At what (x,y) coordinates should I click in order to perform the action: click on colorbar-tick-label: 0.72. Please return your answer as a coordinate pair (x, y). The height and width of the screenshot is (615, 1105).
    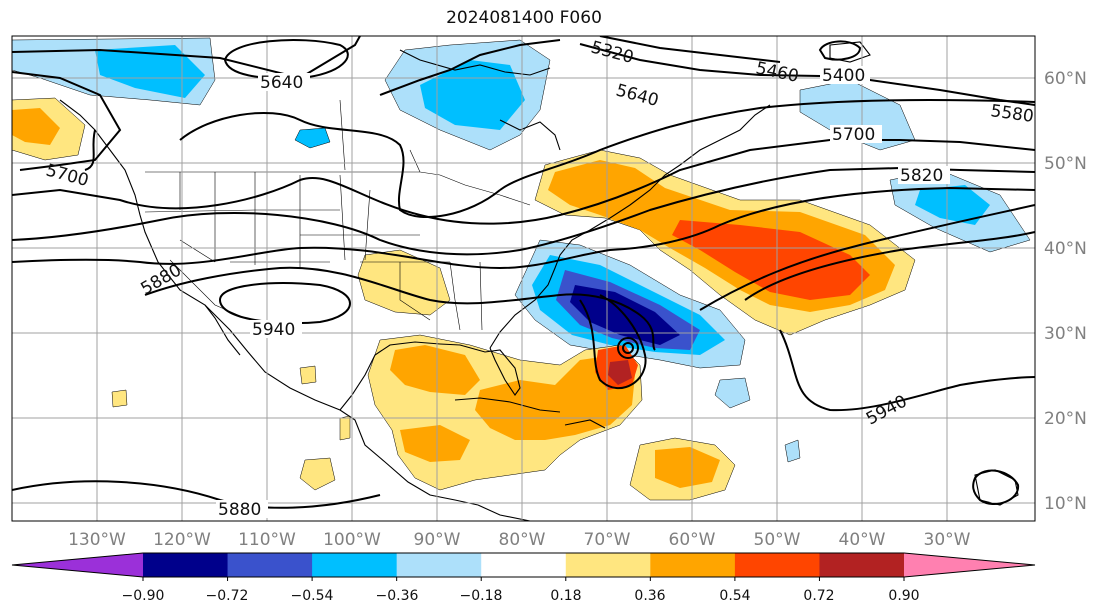
    Looking at the image, I should click on (818, 596).